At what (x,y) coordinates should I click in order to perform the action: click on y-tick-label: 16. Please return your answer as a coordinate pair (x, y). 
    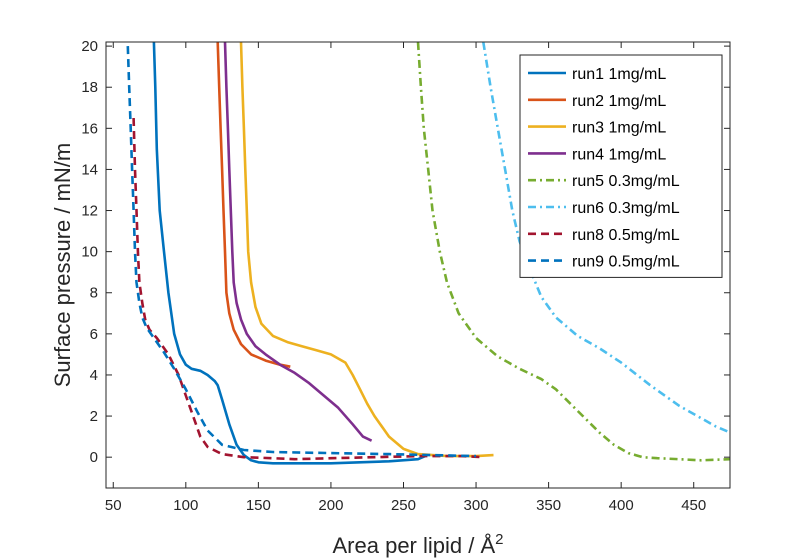
    Looking at the image, I should click on (89, 128).